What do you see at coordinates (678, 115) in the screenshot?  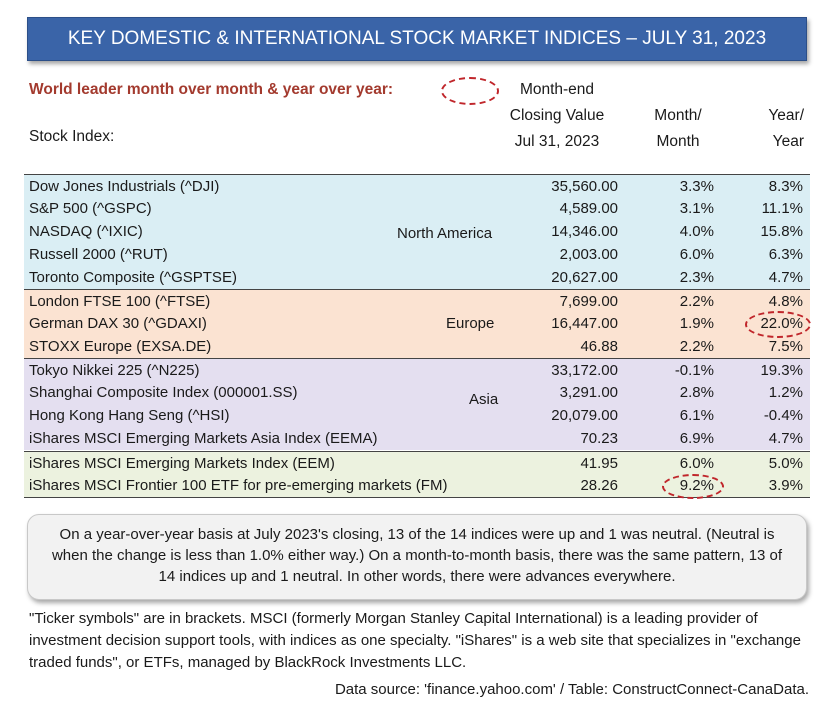 I see `header-mm-line1: Month/` at bounding box center [678, 115].